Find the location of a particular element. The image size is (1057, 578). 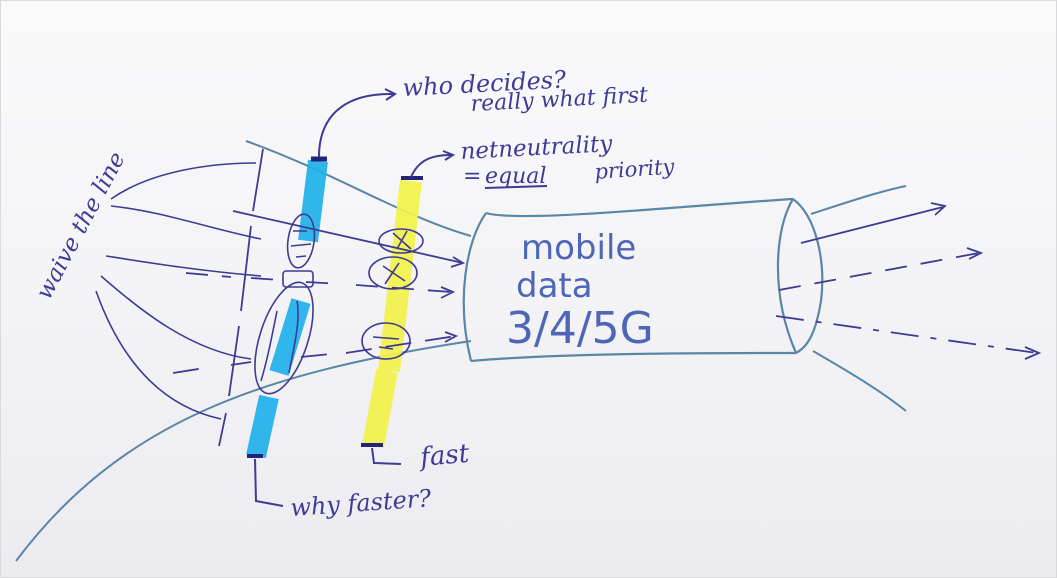

yellow-band-packets is located at coordinates (392, 294).